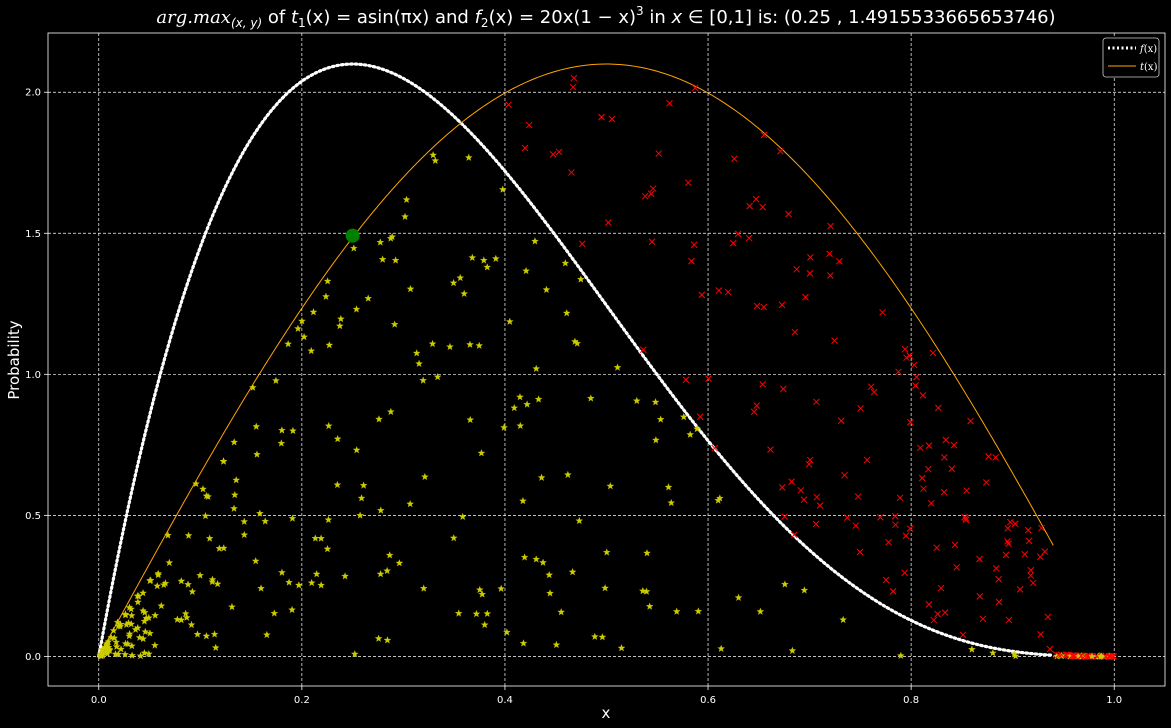  Describe the element at coordinates (1148, 49) in the screenshot. I see `legend-label-f: f(x)` at that location.